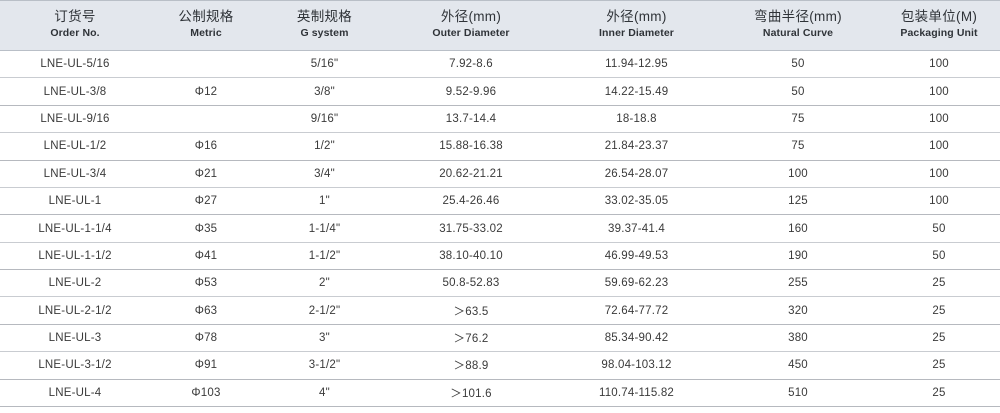 This screenshot has width=1000, height=413. Describe the element at coordinates (636, 91) in the screenshot. I see `cell-inner-diameter: 14.22-15.49` at that location.